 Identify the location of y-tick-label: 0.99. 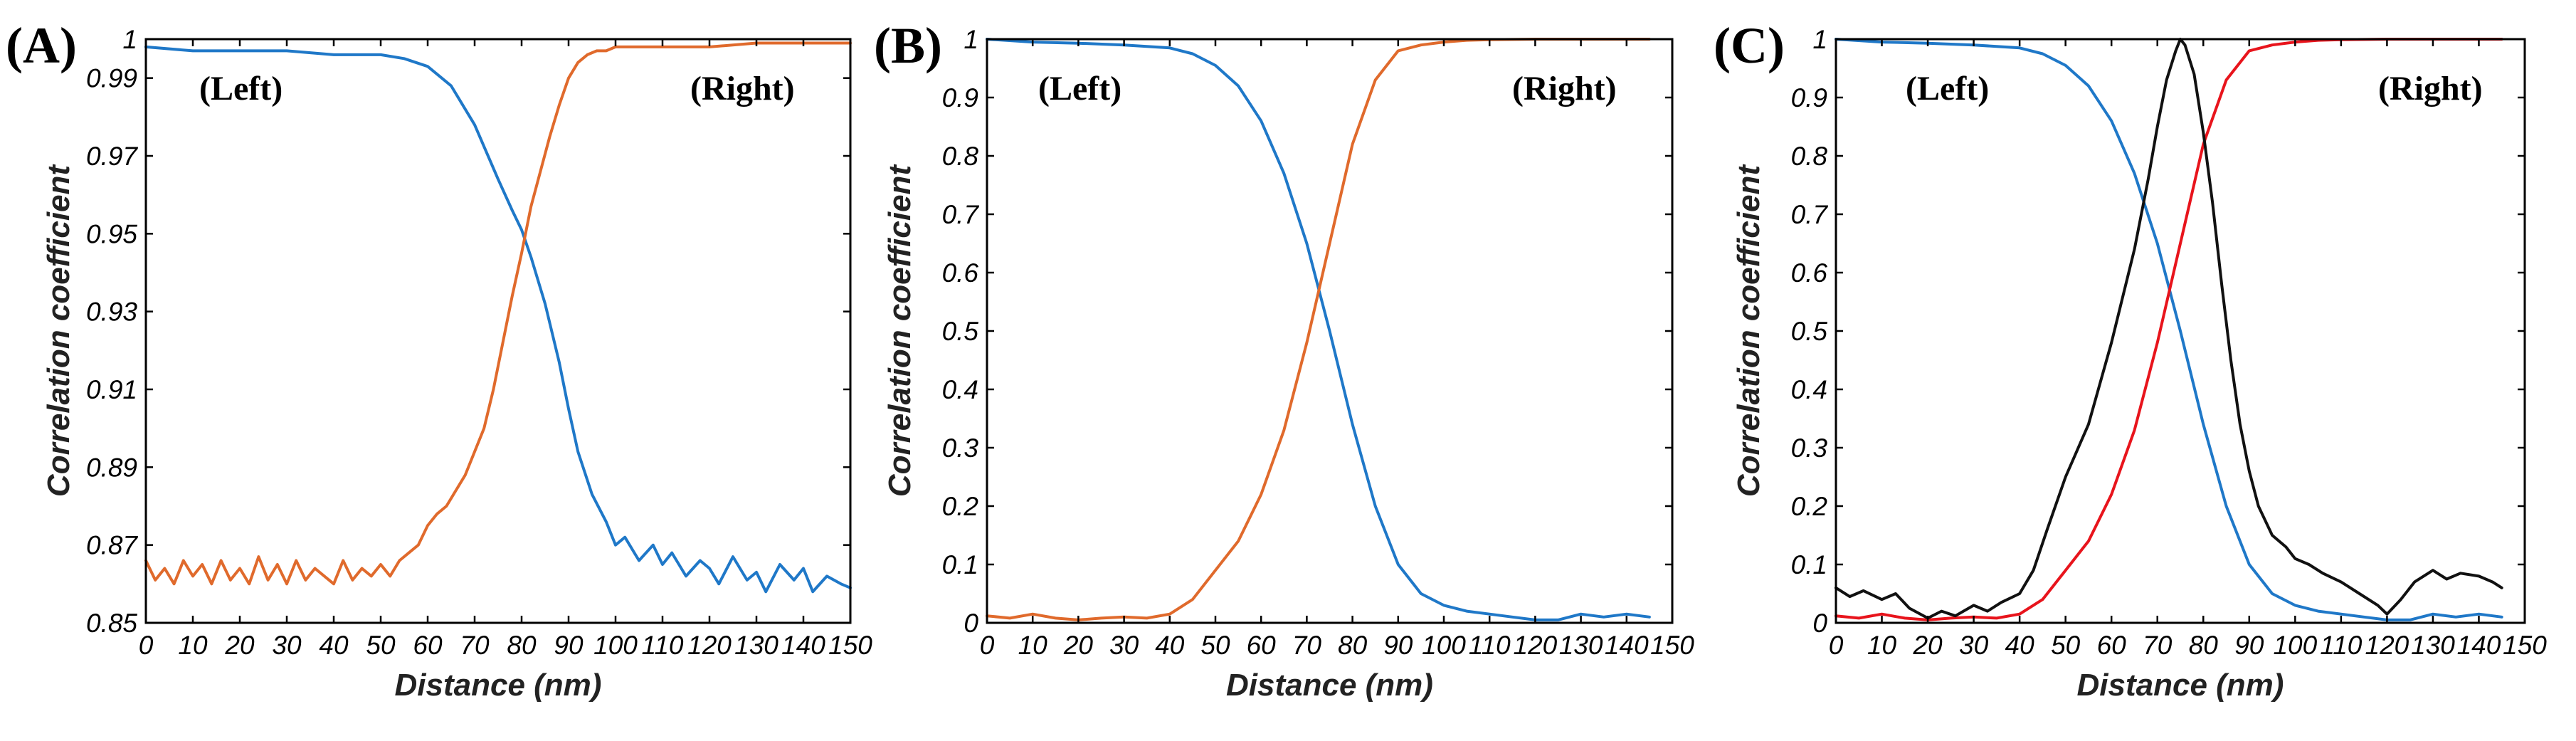
(112, 78).